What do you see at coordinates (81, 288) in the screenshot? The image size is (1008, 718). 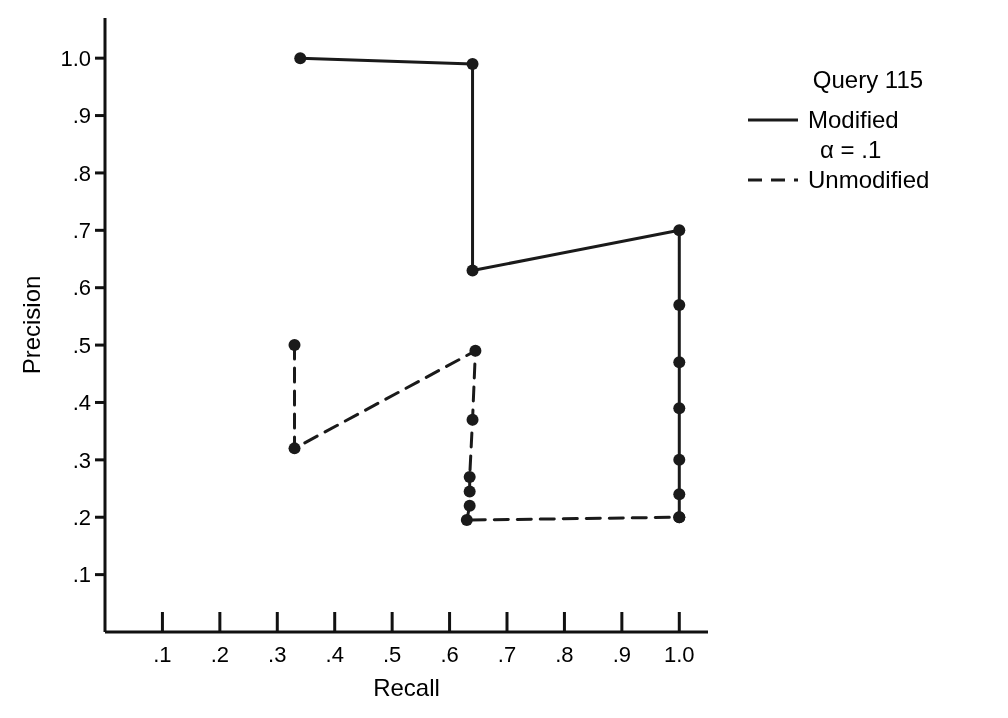 I see `y-tick-label: .6` at bounding box center [81, 288].